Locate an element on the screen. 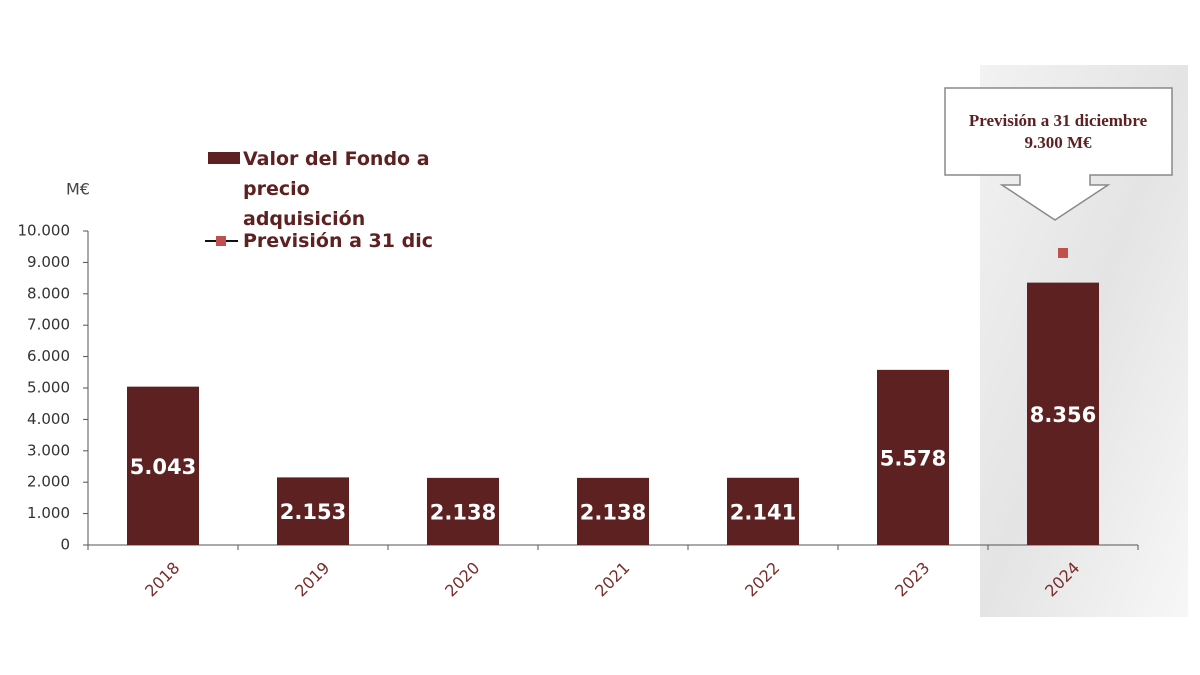  y-tick-label: 4.000 is located at coordinates (48, 419).